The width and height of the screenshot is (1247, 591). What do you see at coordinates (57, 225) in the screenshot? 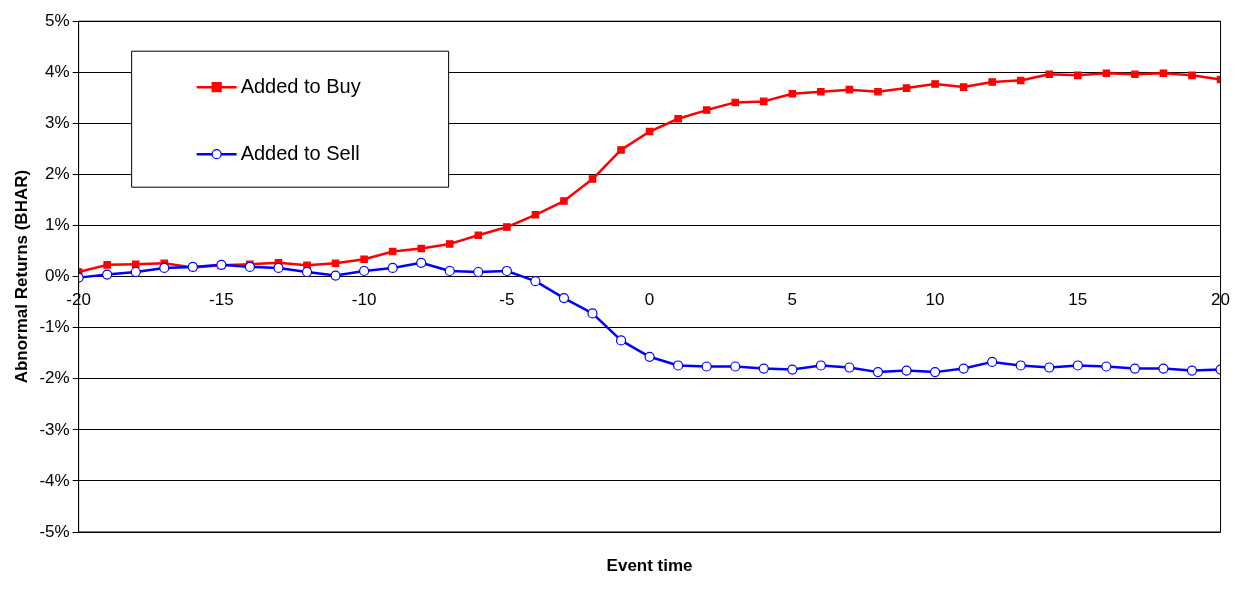
I see `y-tick-label: 1%` at bounding box center [57, 225].